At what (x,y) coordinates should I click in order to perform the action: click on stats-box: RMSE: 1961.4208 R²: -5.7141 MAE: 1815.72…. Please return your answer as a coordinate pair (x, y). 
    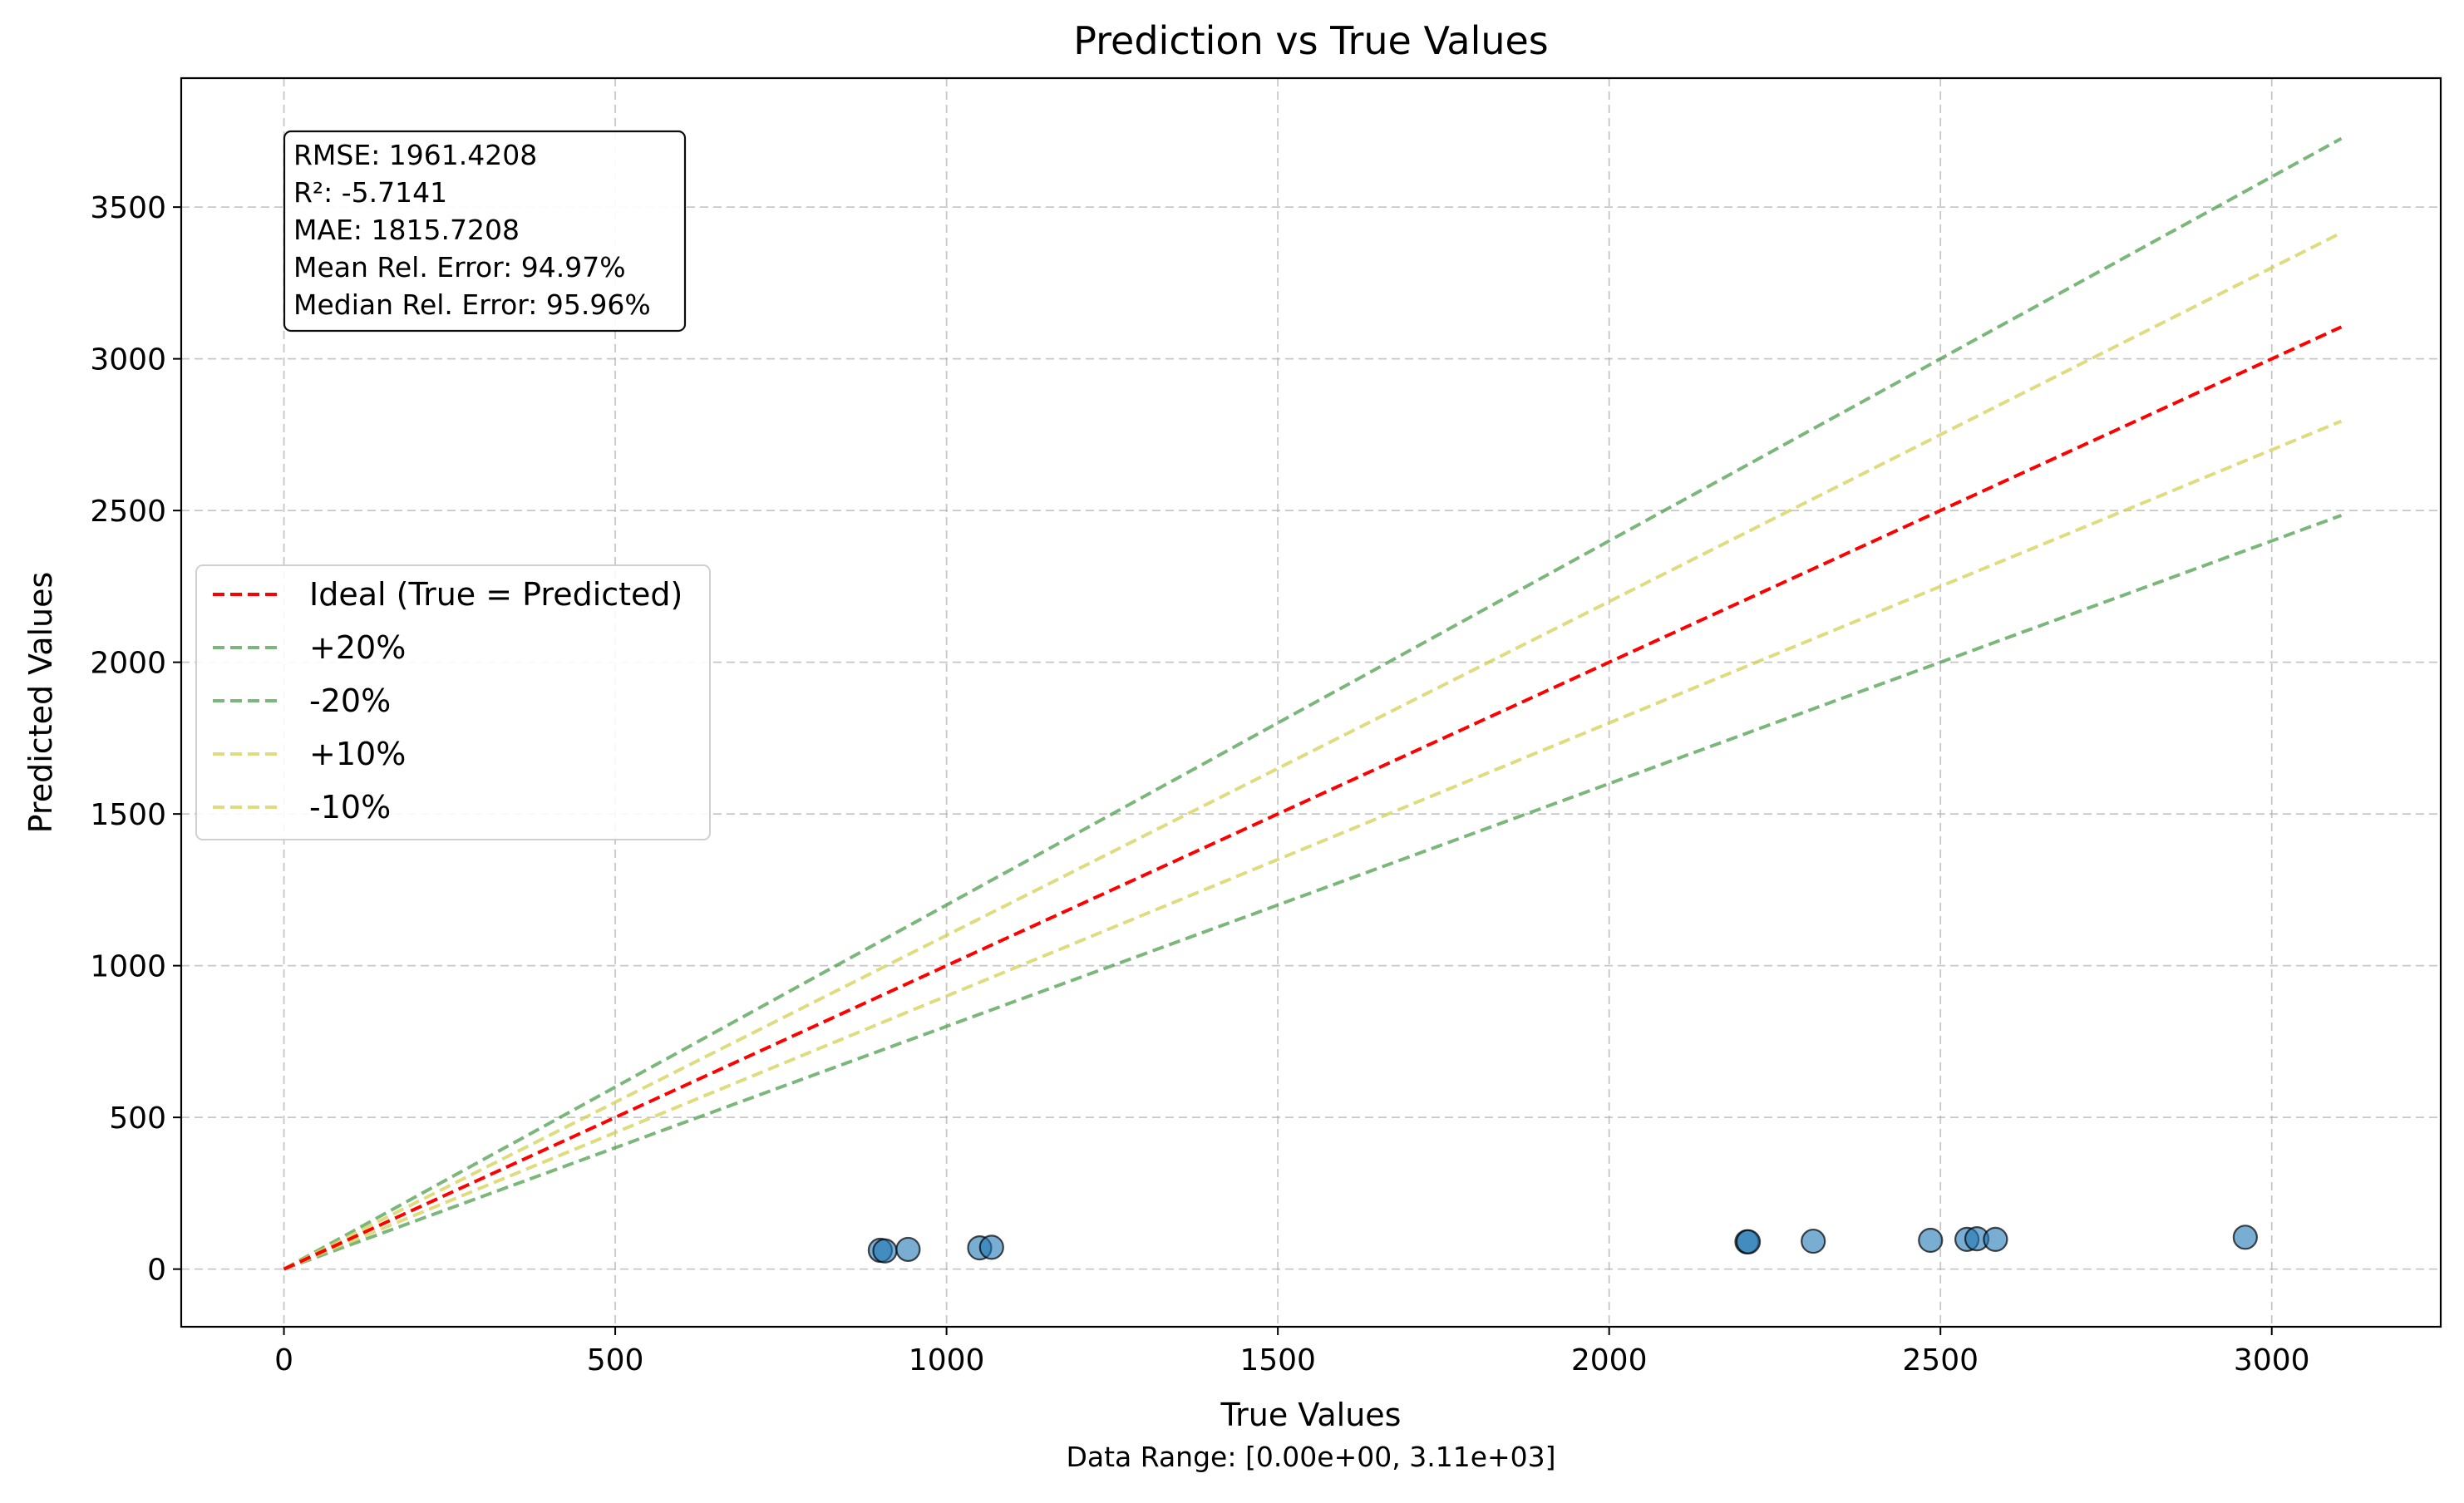
    Looking at the image, I should click on (485, 231).